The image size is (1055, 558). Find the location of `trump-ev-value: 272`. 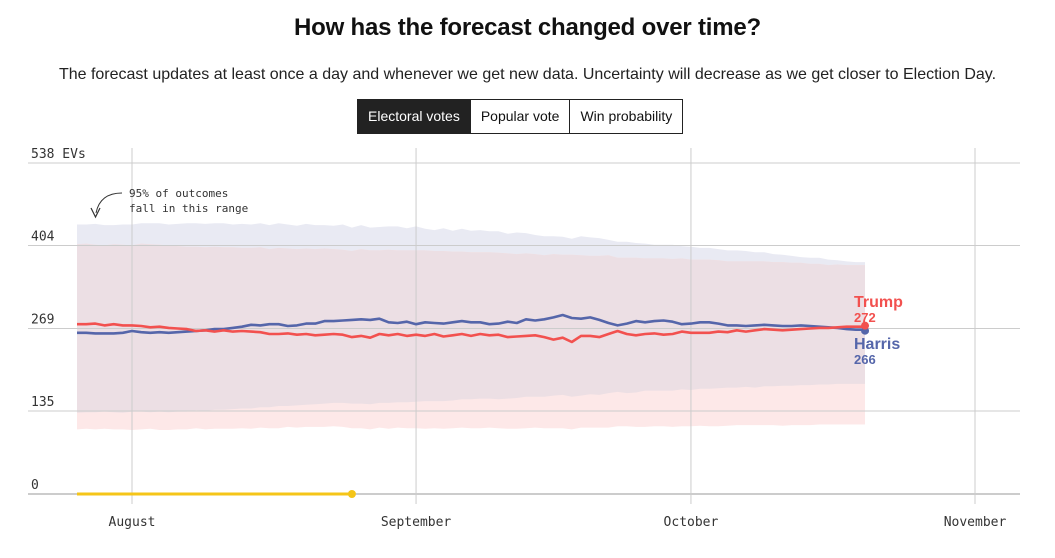

trump-ev-value: 272 is located at coordinates (865, 317).